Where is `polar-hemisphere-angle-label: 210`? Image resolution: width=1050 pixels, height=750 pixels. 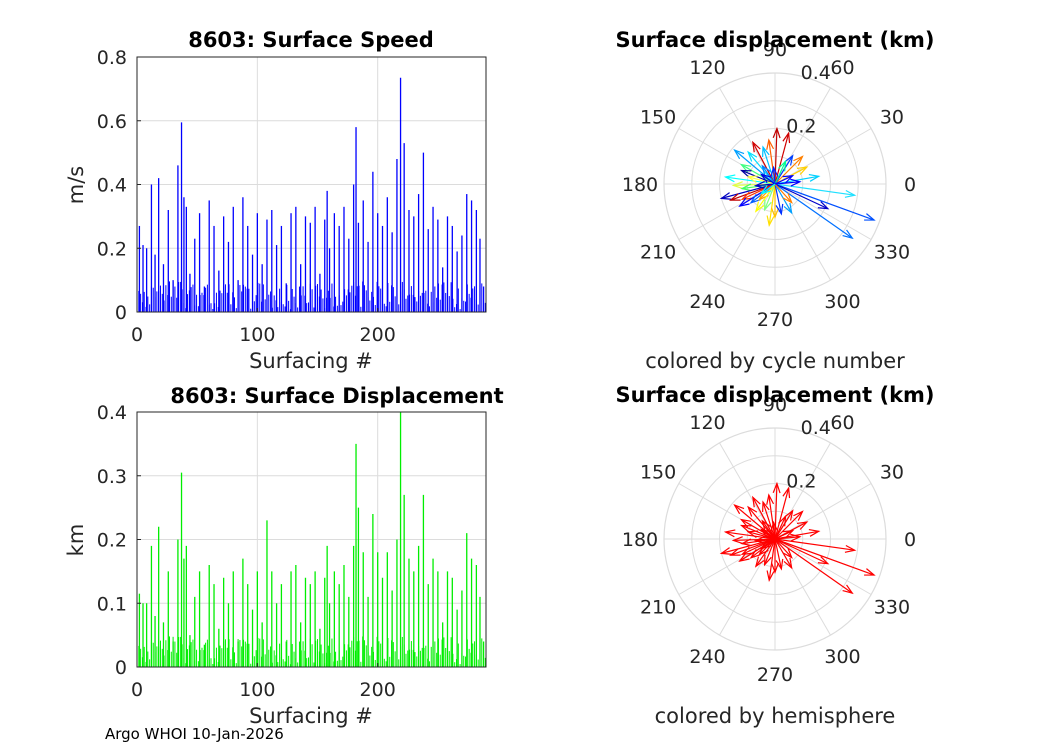
polar-hemisphere-angle-label: 210 is located at coordinates (658, 608).